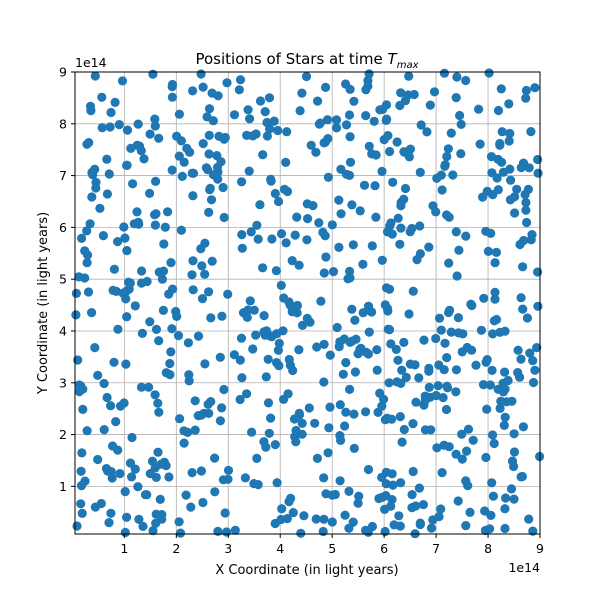 The image size is (600, 600). What do you see at coordinates (63, 123) in the screenshot?
I see `y-tick-label: 8` at bounding box center [63, 123].